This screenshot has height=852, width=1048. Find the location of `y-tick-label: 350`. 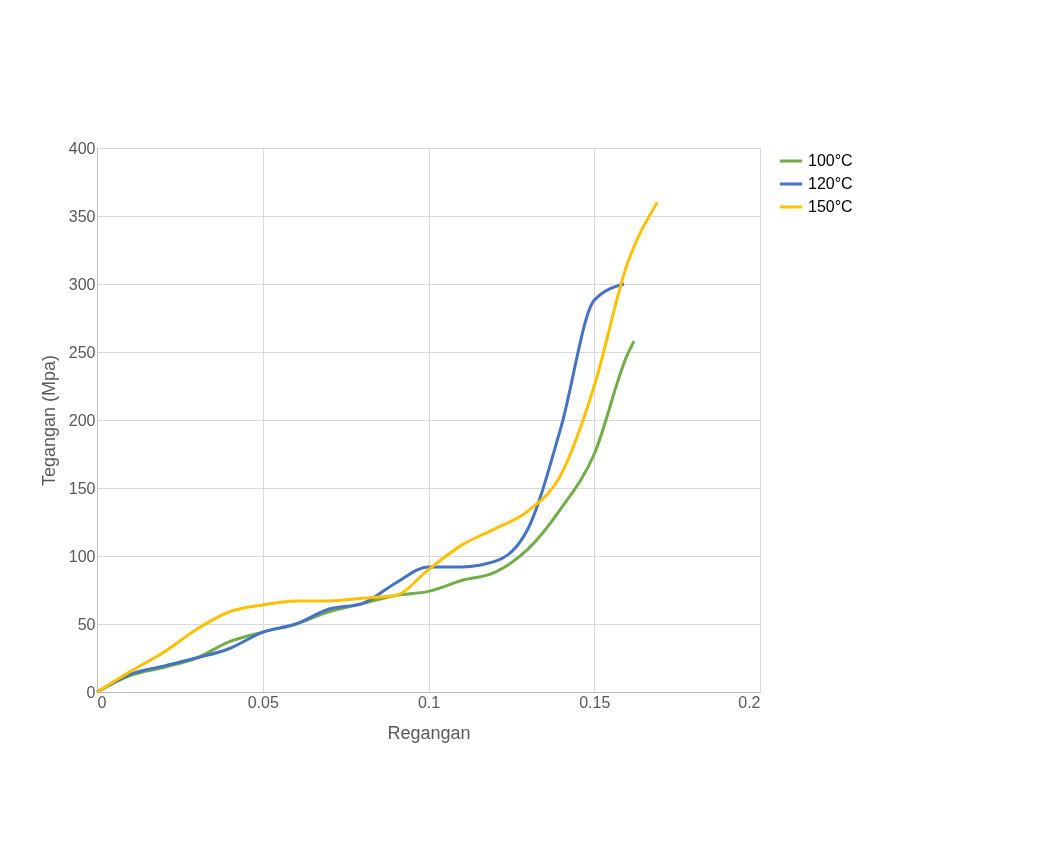

y-tick-label: 350 is located at coordinates (82, 216).